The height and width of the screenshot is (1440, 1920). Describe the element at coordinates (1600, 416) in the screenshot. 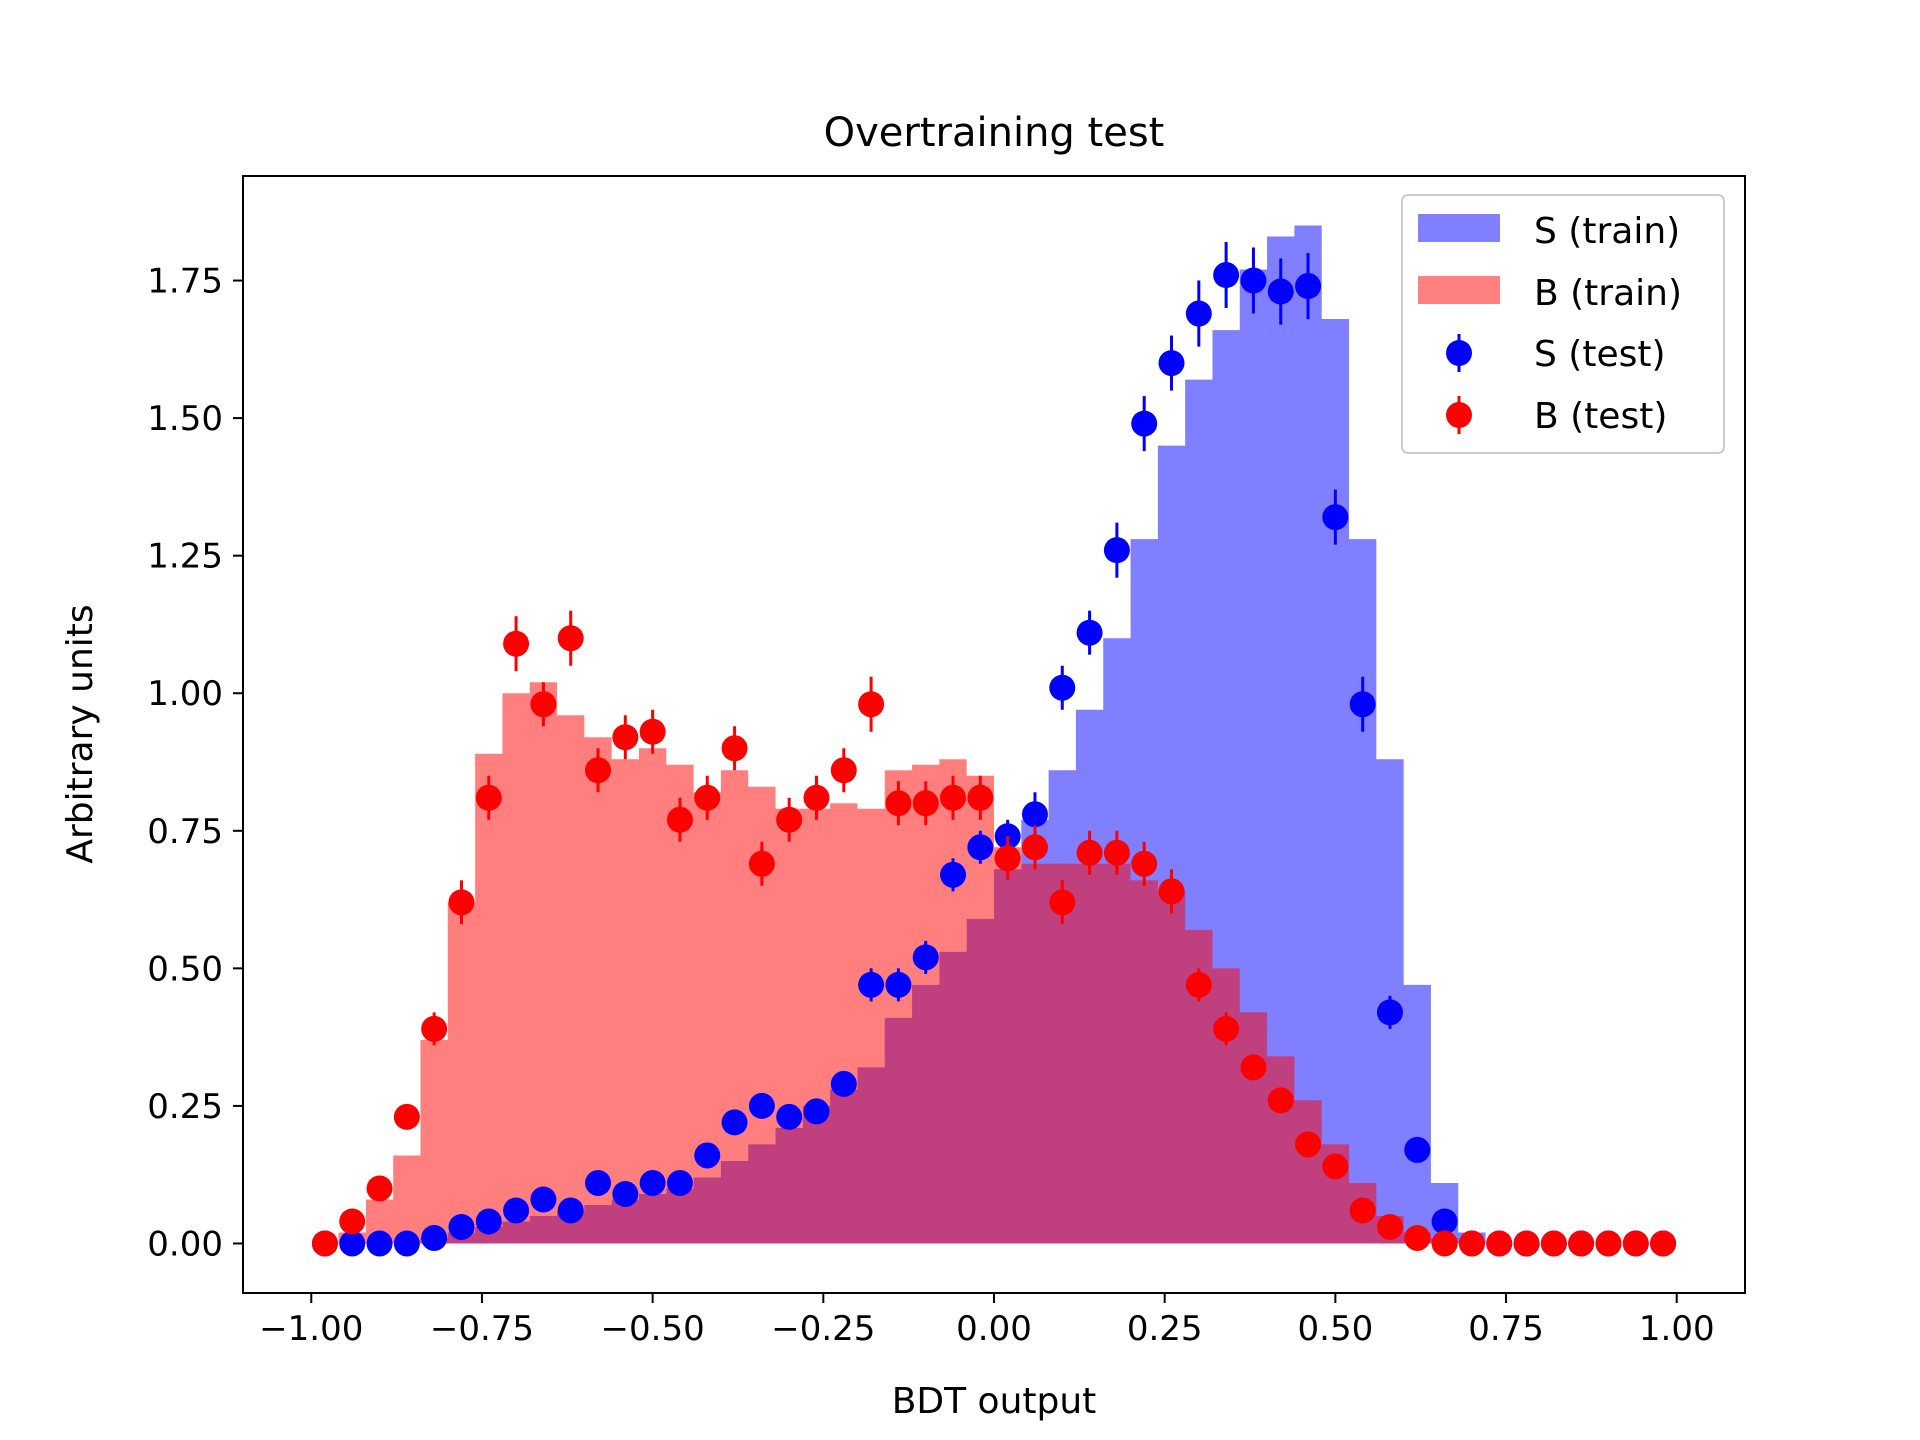

I see `legend-label-b-test: B (test)` at that location.